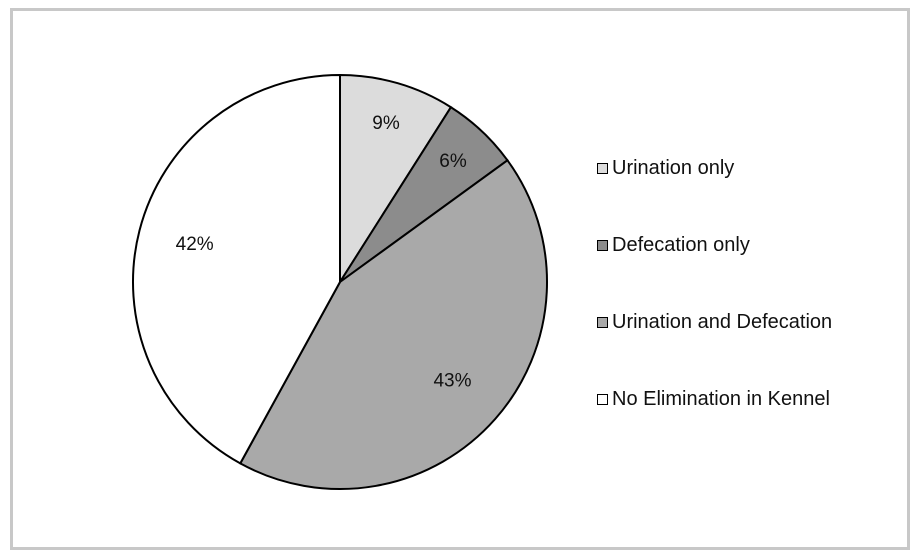 The height and width of the screenshot is (554, 912). I want to click on legend-label: Urination only, so click(673, 168).